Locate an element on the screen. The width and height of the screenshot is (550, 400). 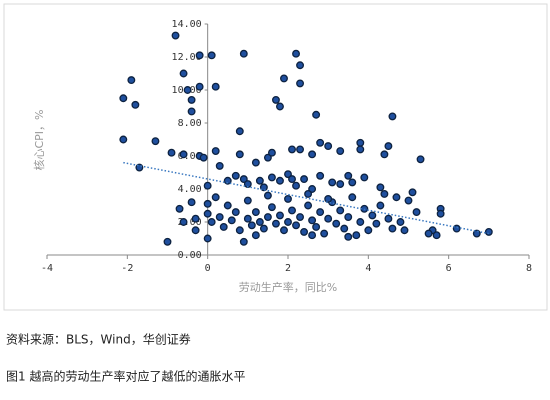
y-tick-label: 8.00 is located at coordinates (190, 123).